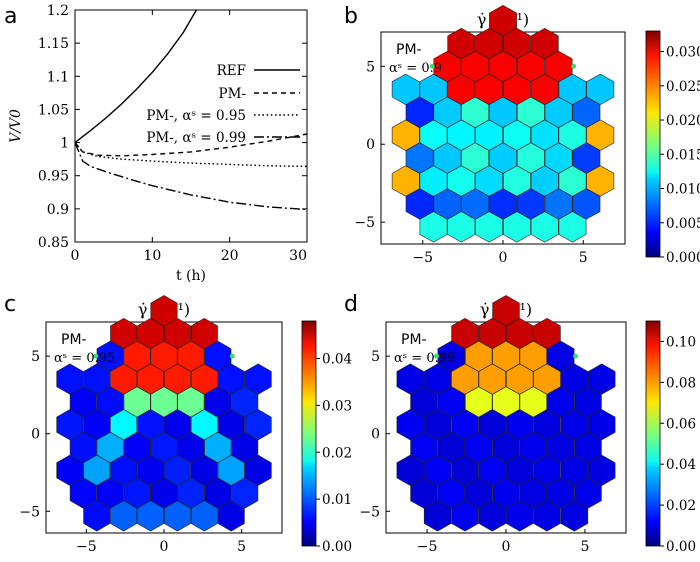  Describe the element at coordinates (415, 68) in the screenshot. I see `alpha-annotation-b: αˢ = 0.9` at that location.